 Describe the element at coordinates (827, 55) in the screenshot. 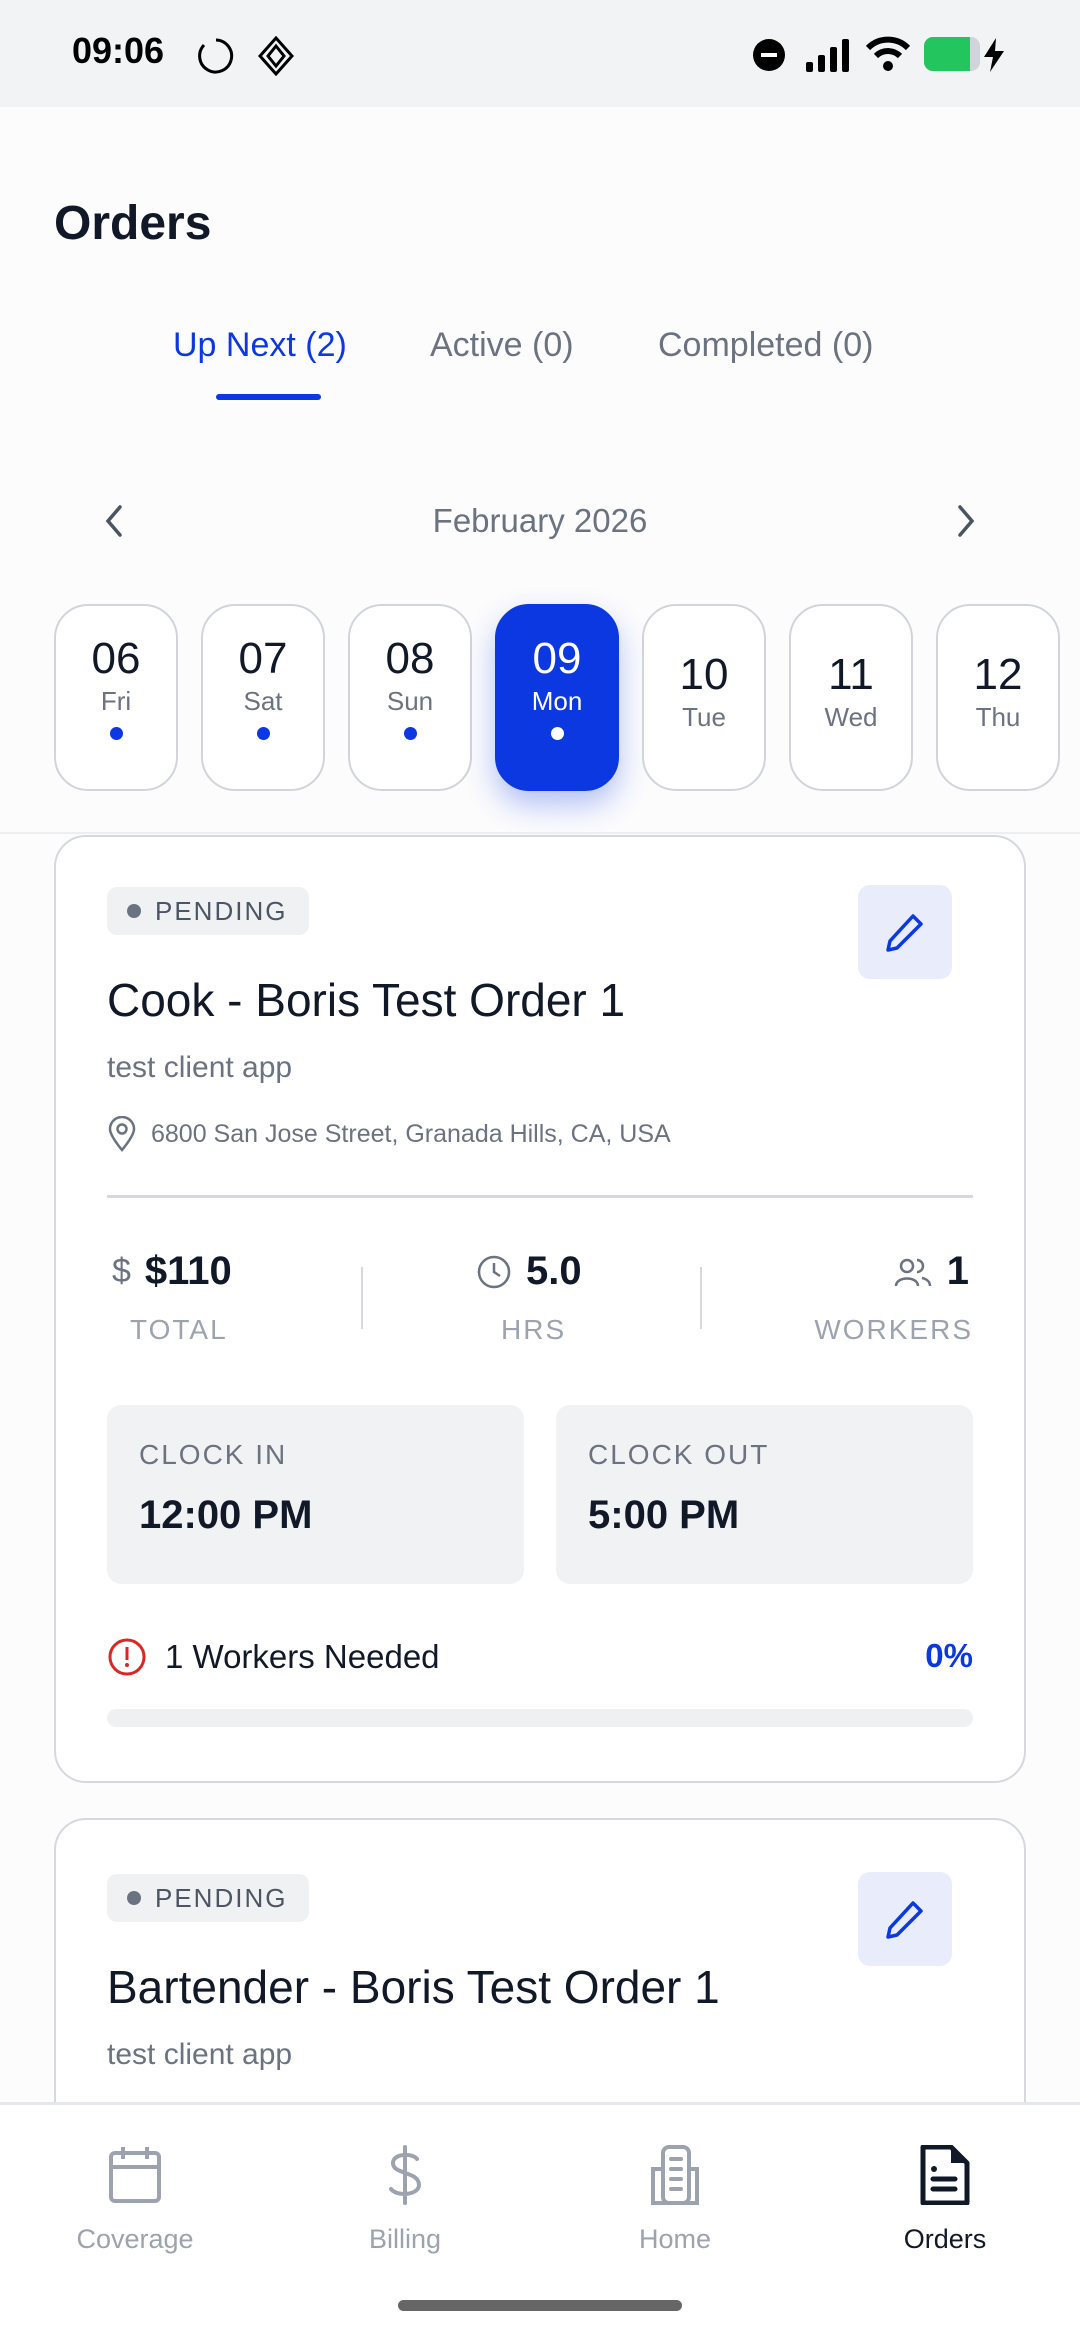

I see `signal-icon` at that location.